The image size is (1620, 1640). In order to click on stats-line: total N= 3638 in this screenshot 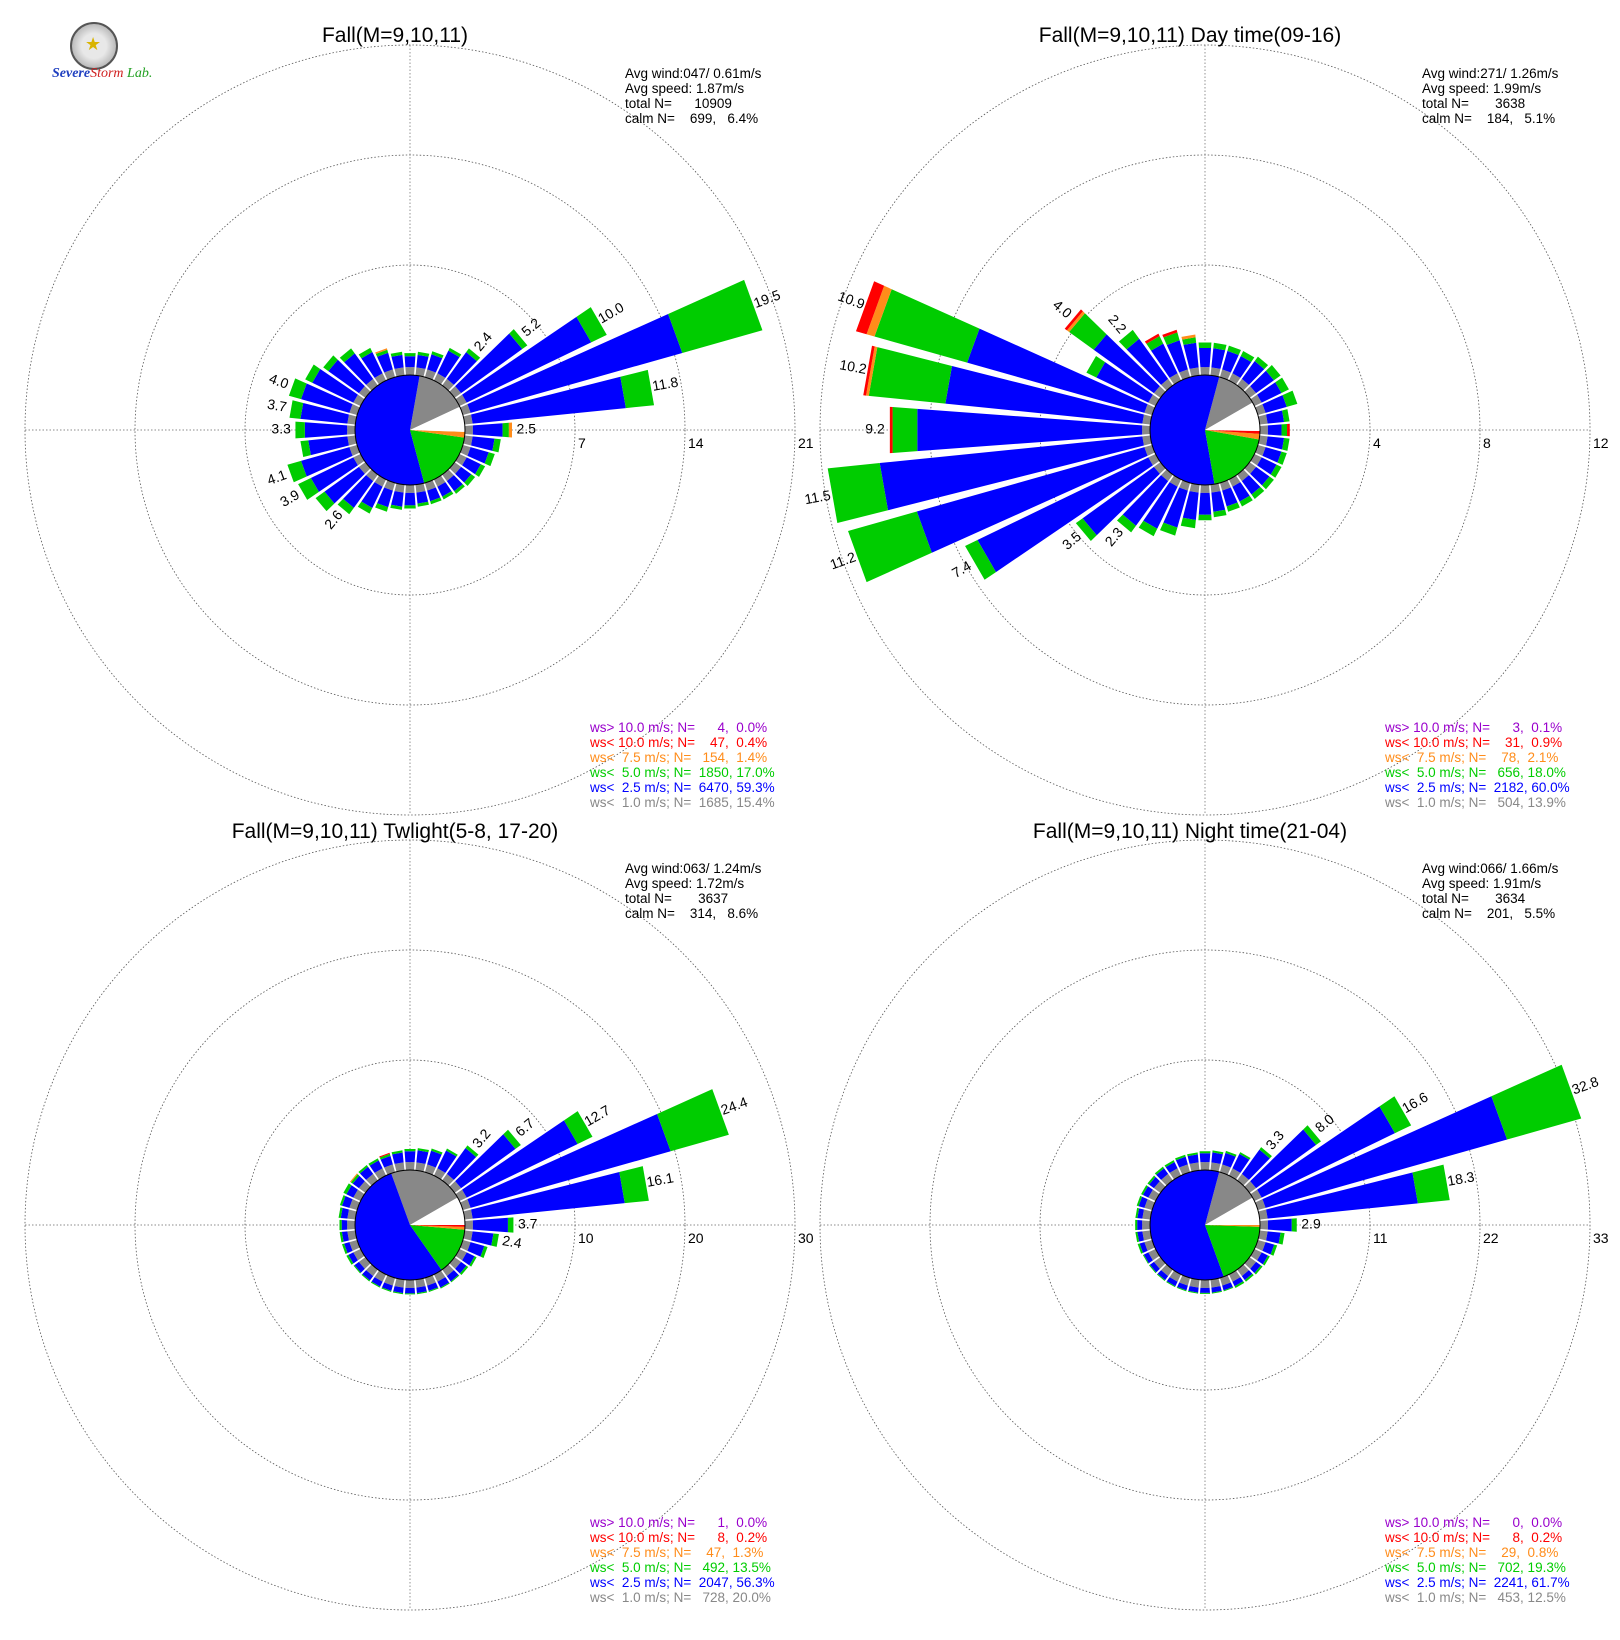, I will do `click(1473, 103)`.